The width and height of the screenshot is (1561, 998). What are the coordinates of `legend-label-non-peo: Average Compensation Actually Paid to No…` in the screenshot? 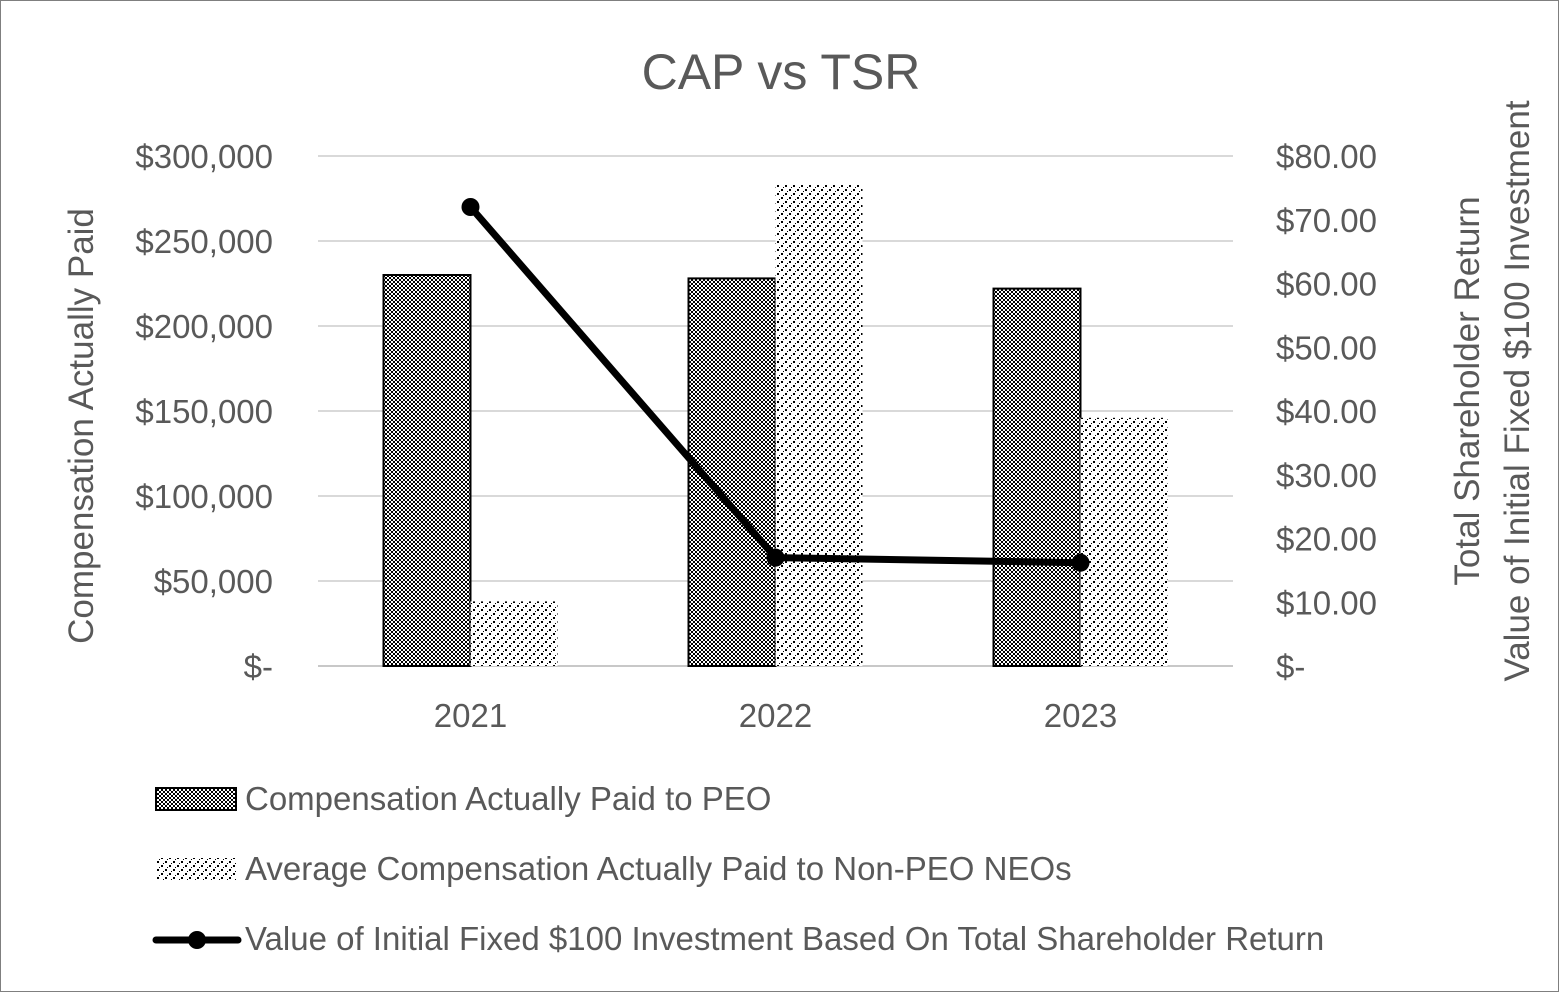 It's located at (658, 868).